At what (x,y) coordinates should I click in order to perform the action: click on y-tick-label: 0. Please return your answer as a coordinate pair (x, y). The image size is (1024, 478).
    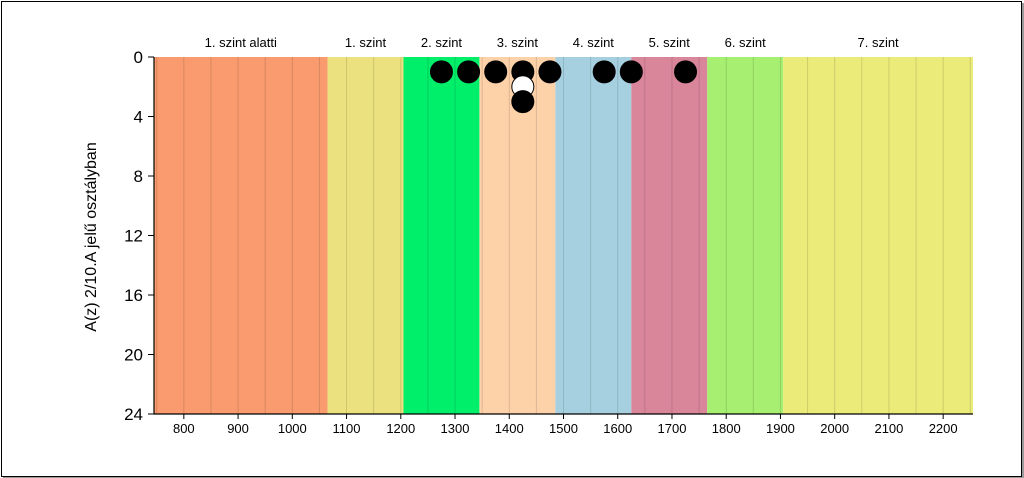
    Looking at the image, I should click on (138, 57).